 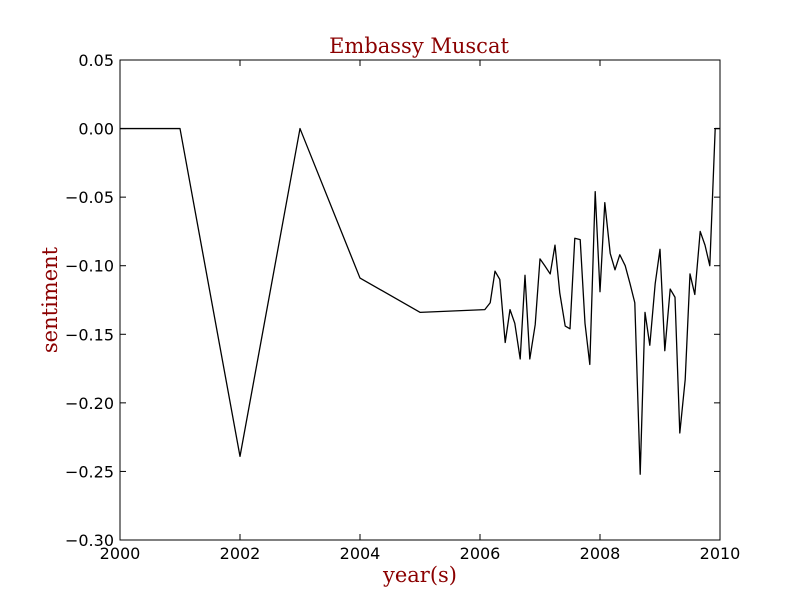 I want to click on y-tick-label: 0.00, so click(x=96, y=129).